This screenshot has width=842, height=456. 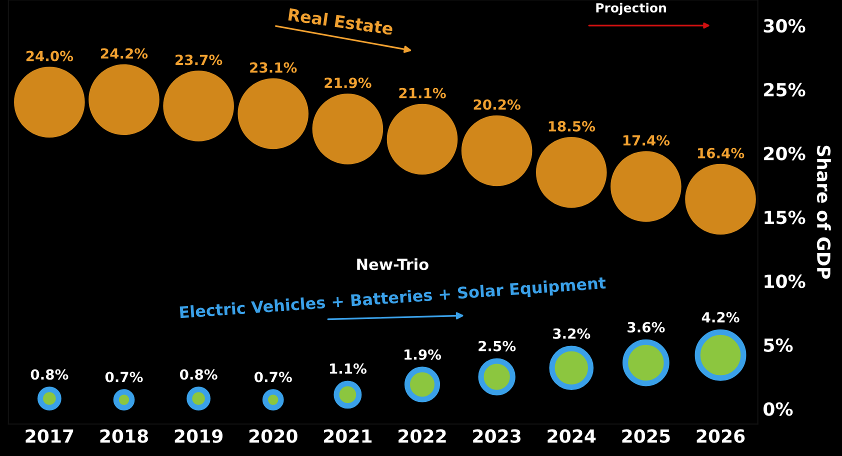 What do you see at coordinates (646, 327) in the screenshot?
I see `data-label: 3.6%` at bounding box center [646, 327].